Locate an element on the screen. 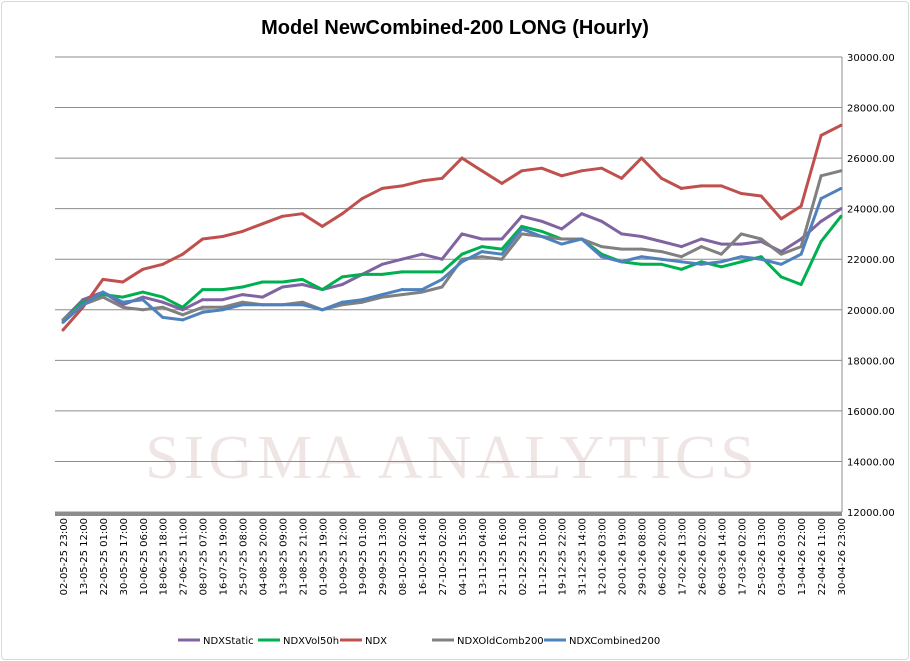  watermark-text: SIGMA ANALYTICS is located at coordinates (452, 458).